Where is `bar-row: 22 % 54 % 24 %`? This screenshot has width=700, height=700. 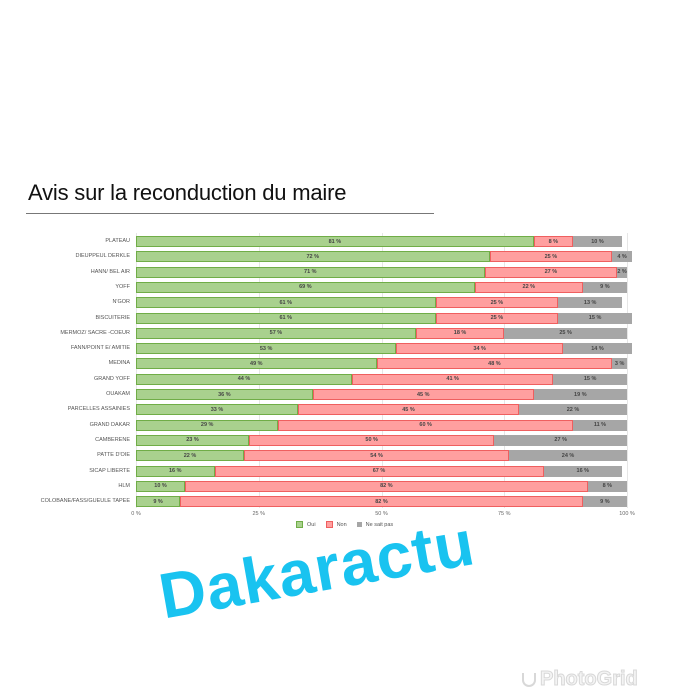
bar-row: 22 % 54 % 24 % is located at coordinates (381, 456).